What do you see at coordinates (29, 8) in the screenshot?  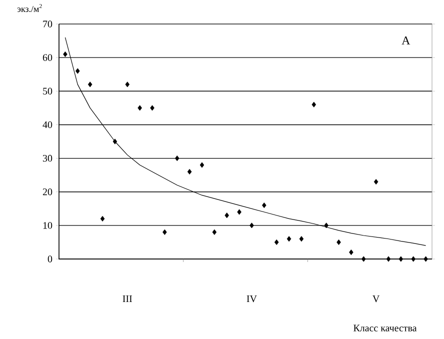 I see `y-axis-title: экз./м$^{2}$` at bounding box center [29, 8].